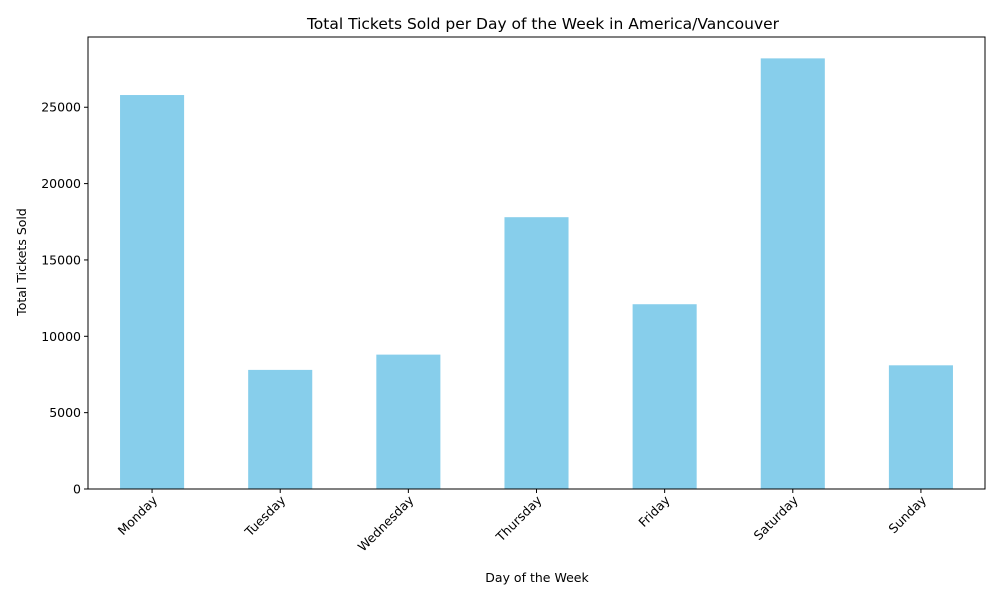 This screenshot has height=600, width=1000. I want to click on bar-wednesday, so click(408, 421).